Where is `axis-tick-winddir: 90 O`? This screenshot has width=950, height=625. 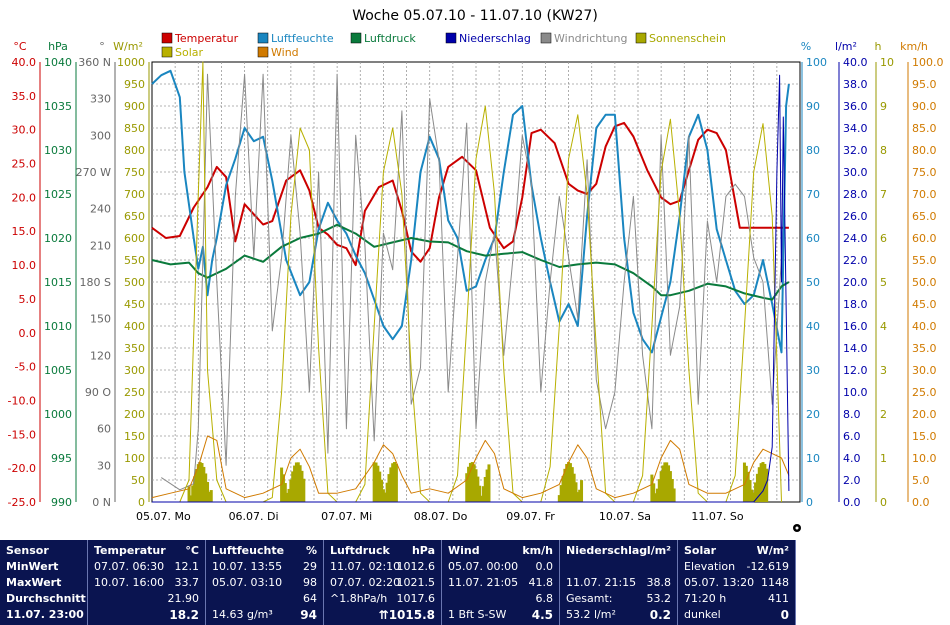 axis-tick-winddir: 90 O is located at coordinates (98, 392).